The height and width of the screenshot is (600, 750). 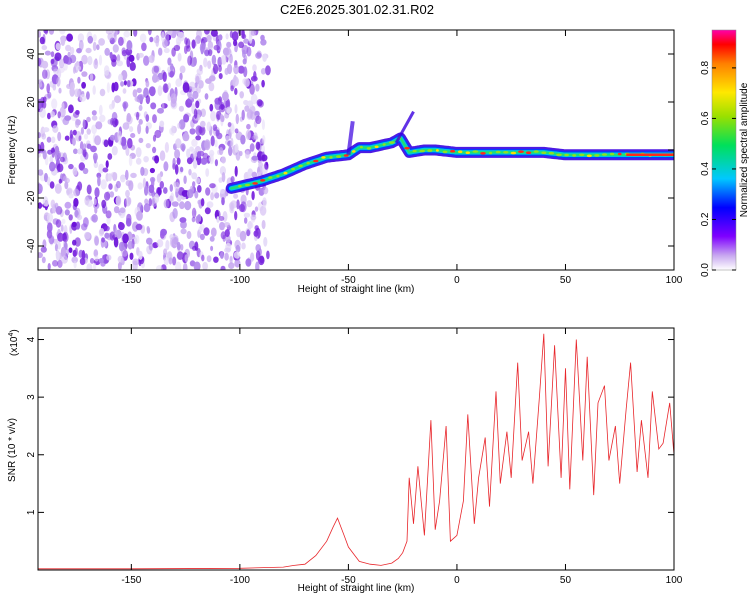 What do you see at coordinates (131, 280) in the screenshot?
I see `spectrogram-xtick-label: -150` at bounding box center [131, 280].